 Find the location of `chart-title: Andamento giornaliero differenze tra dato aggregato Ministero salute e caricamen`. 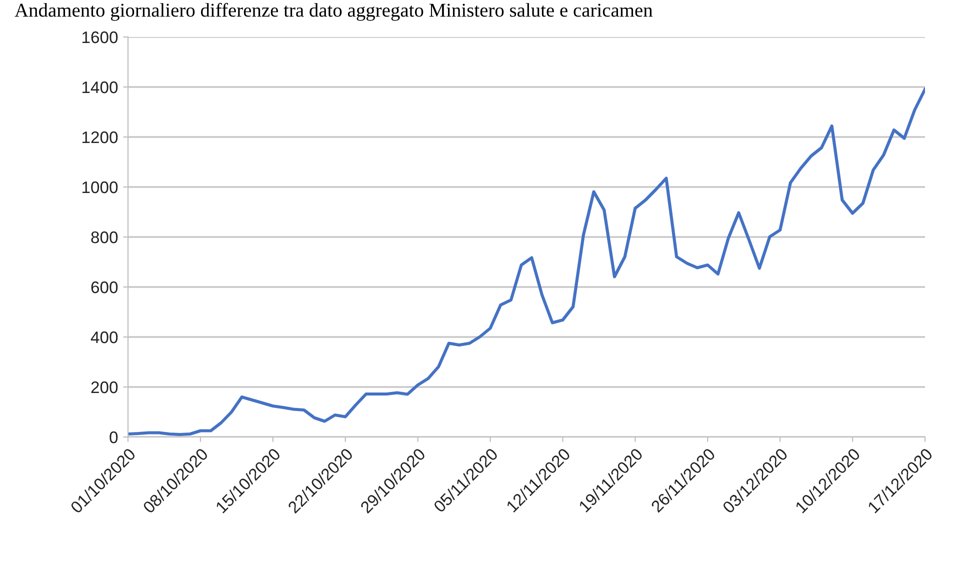

chart-title: Andamento giornaliero differenze tra dato aggregato Ministero salute e caricamen is located at coordinates (333, 11).